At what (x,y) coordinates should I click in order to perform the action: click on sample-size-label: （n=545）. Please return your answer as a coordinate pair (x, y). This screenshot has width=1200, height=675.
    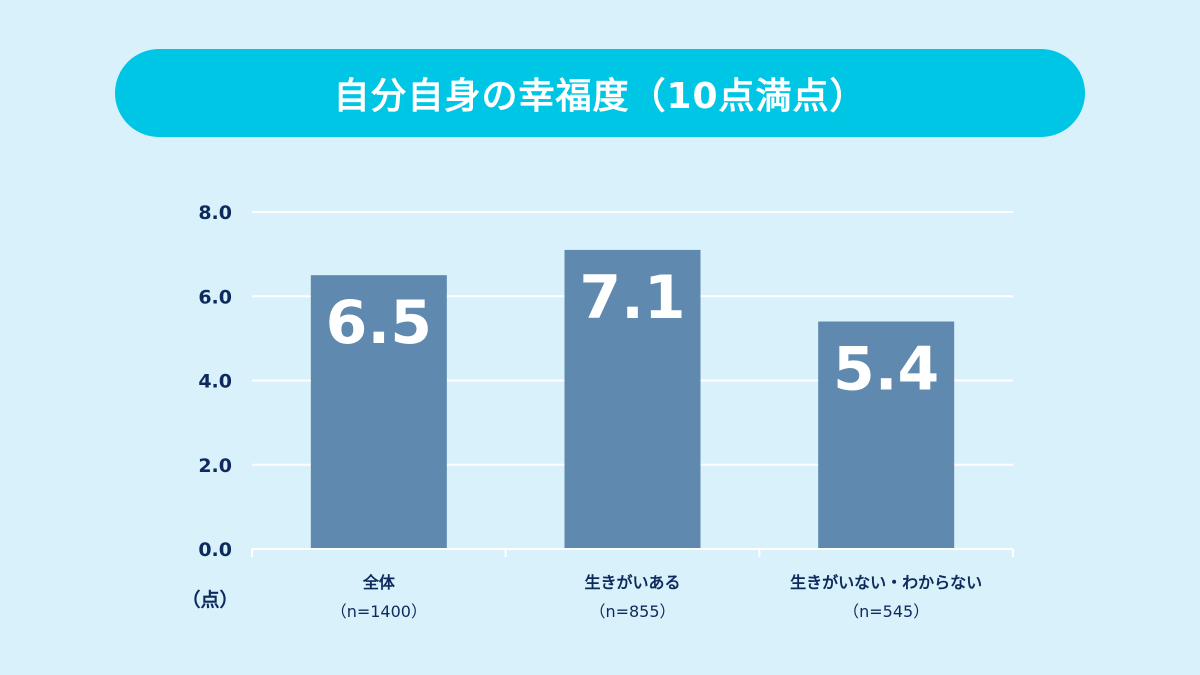
    Looking at the image, I should click on (886, 611).